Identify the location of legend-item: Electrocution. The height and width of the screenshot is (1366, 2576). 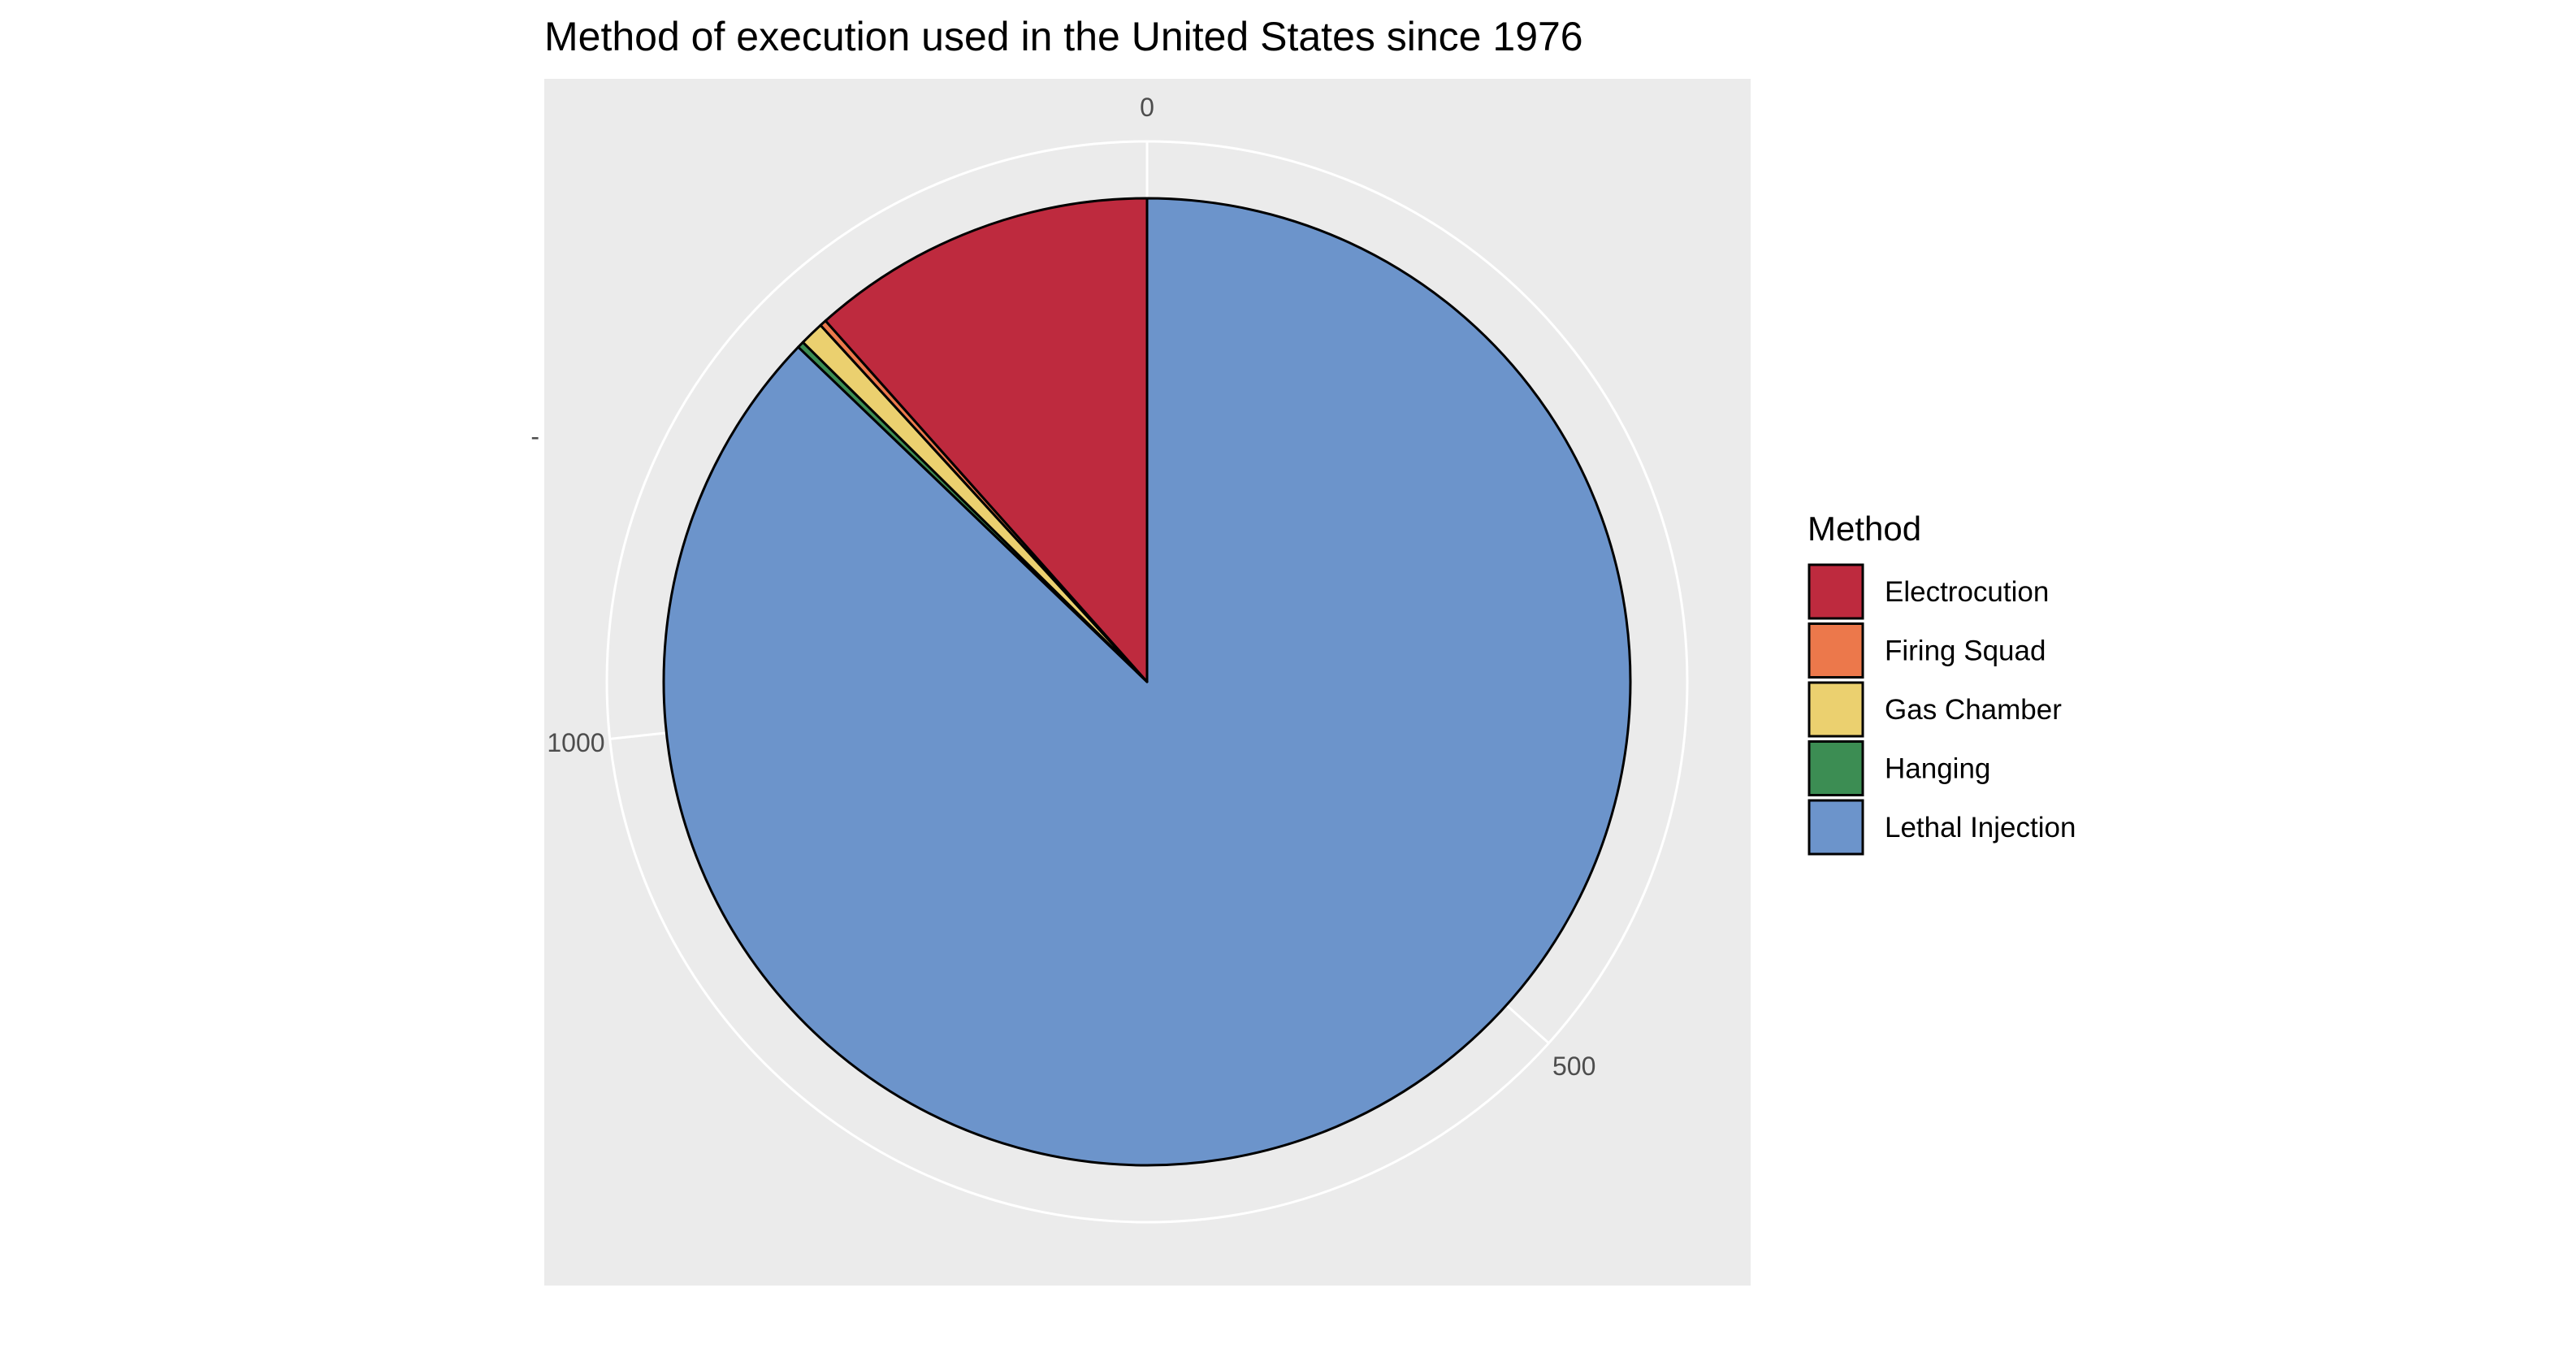
(1928, 591).